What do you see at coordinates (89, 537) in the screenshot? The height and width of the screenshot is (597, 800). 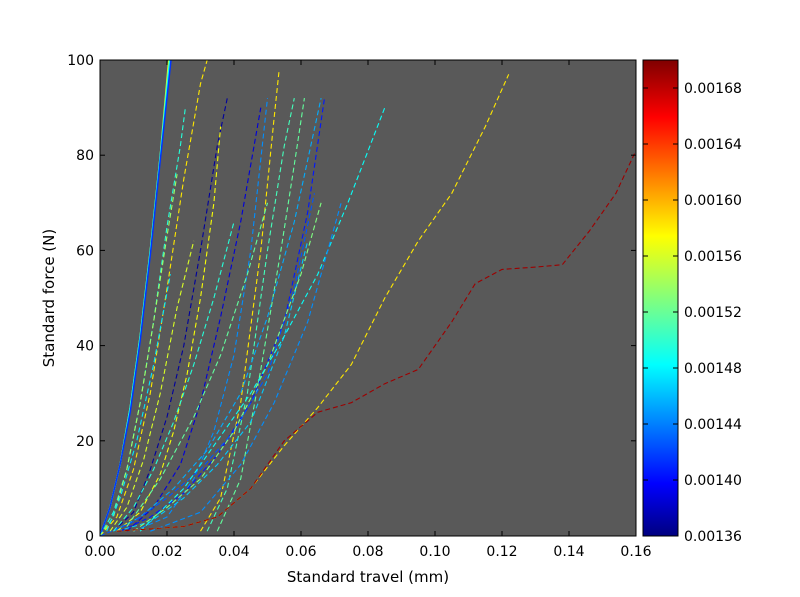 I see `y-tick-label: 0` at bounding box center [89, 537].